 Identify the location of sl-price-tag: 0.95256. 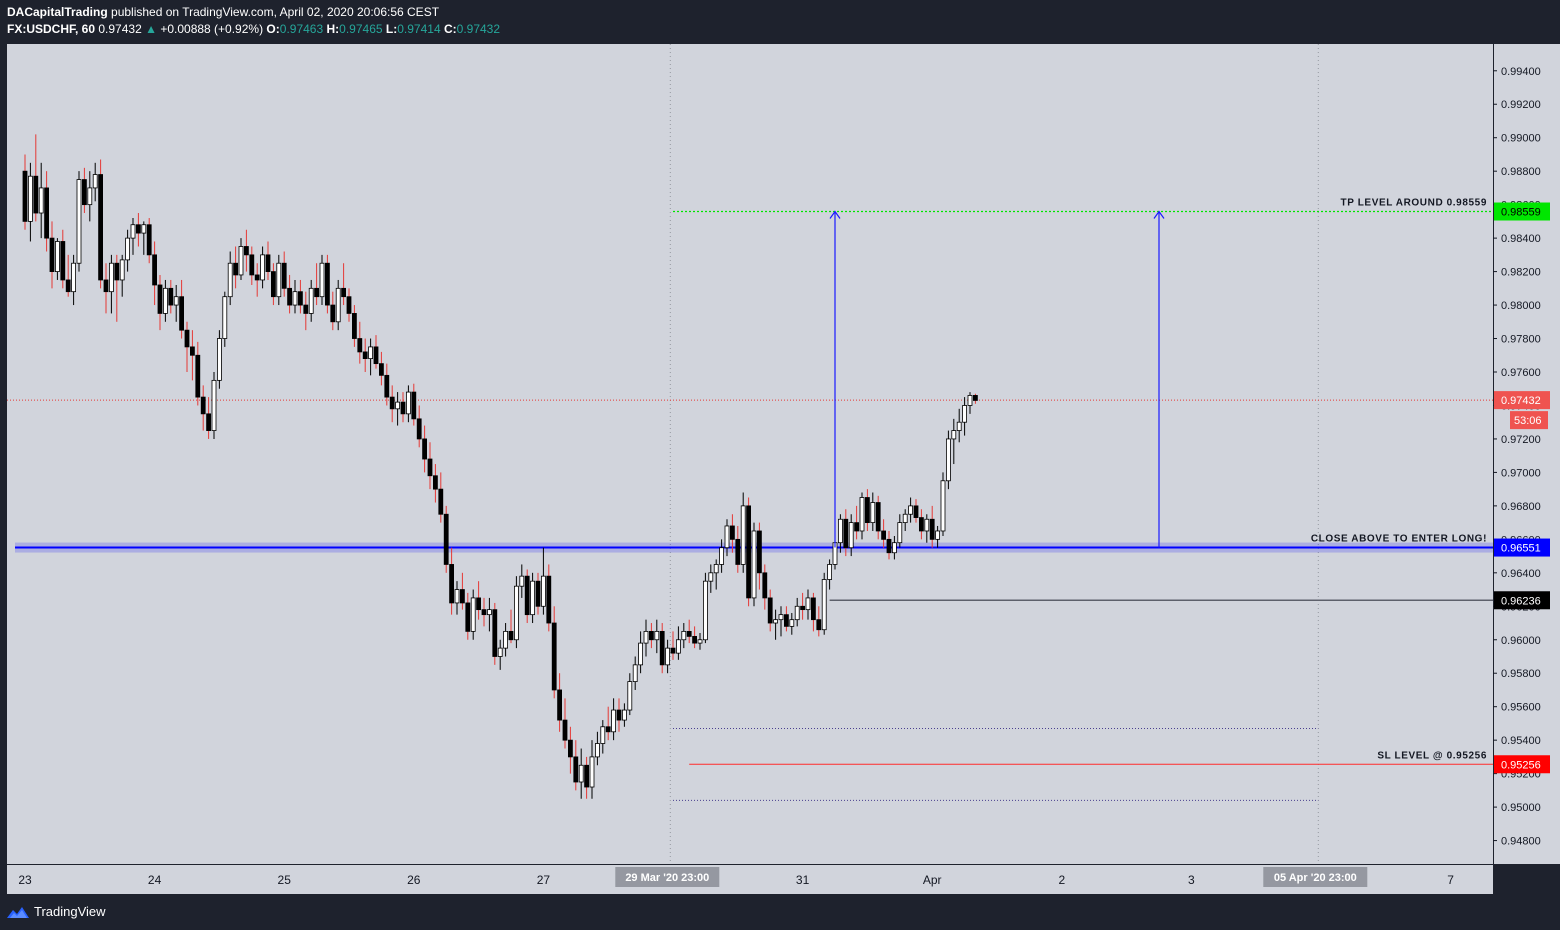
(1522, 764).